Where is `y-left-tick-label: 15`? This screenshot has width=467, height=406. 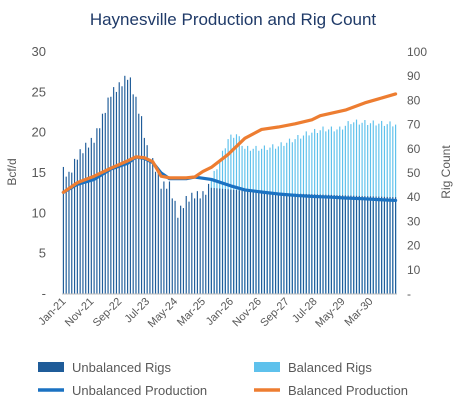 y-left-tick-label: 15 is located at coordinates (39, 172).